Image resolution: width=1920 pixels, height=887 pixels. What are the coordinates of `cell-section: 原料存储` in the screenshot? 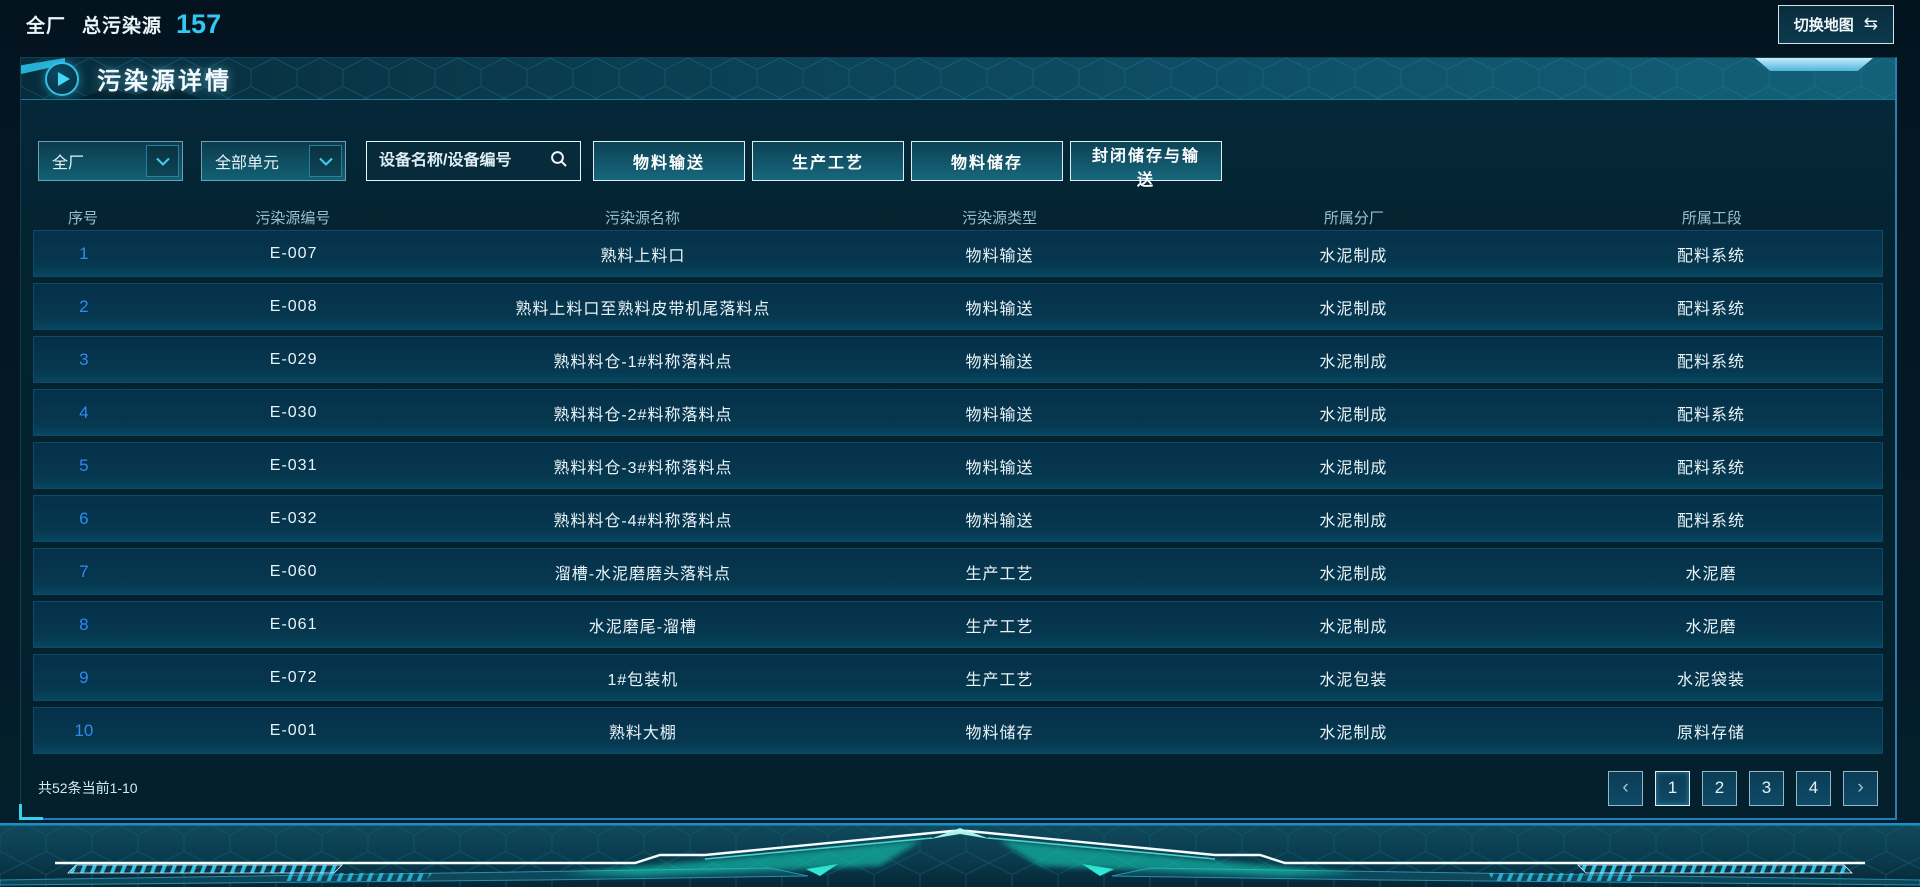 It's located at (1711, 733).